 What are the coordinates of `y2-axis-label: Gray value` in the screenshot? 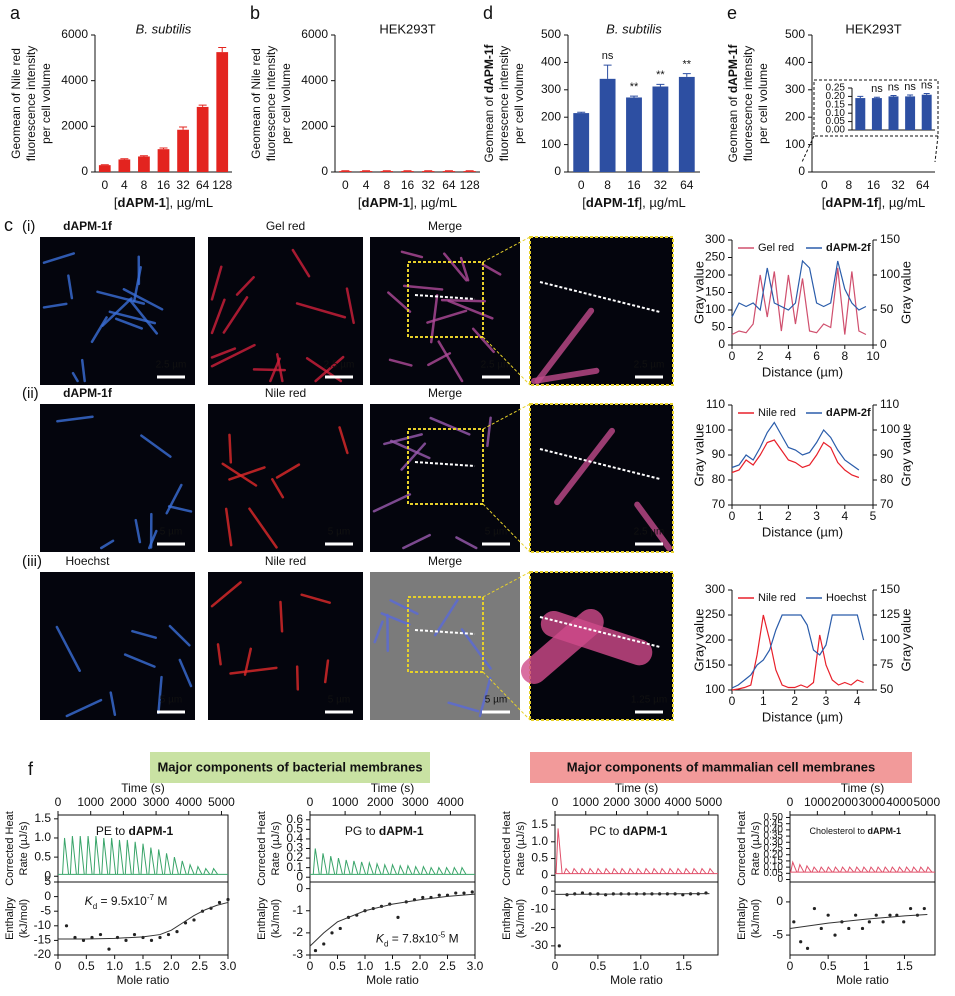 It's located at (905, 455).